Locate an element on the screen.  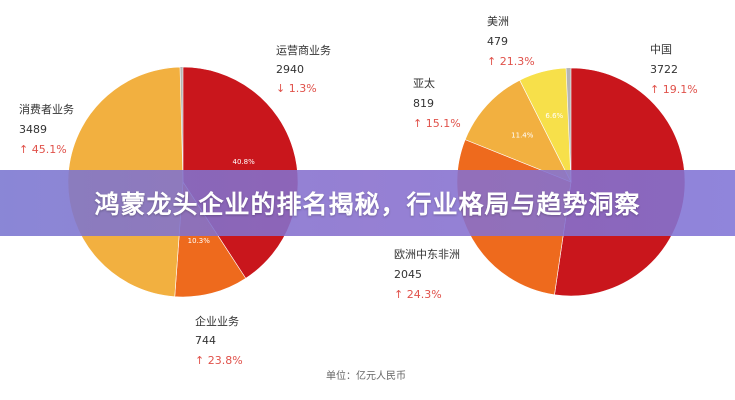
label-enterprise-name: 企业业务 is located at coordinates (217, 321).